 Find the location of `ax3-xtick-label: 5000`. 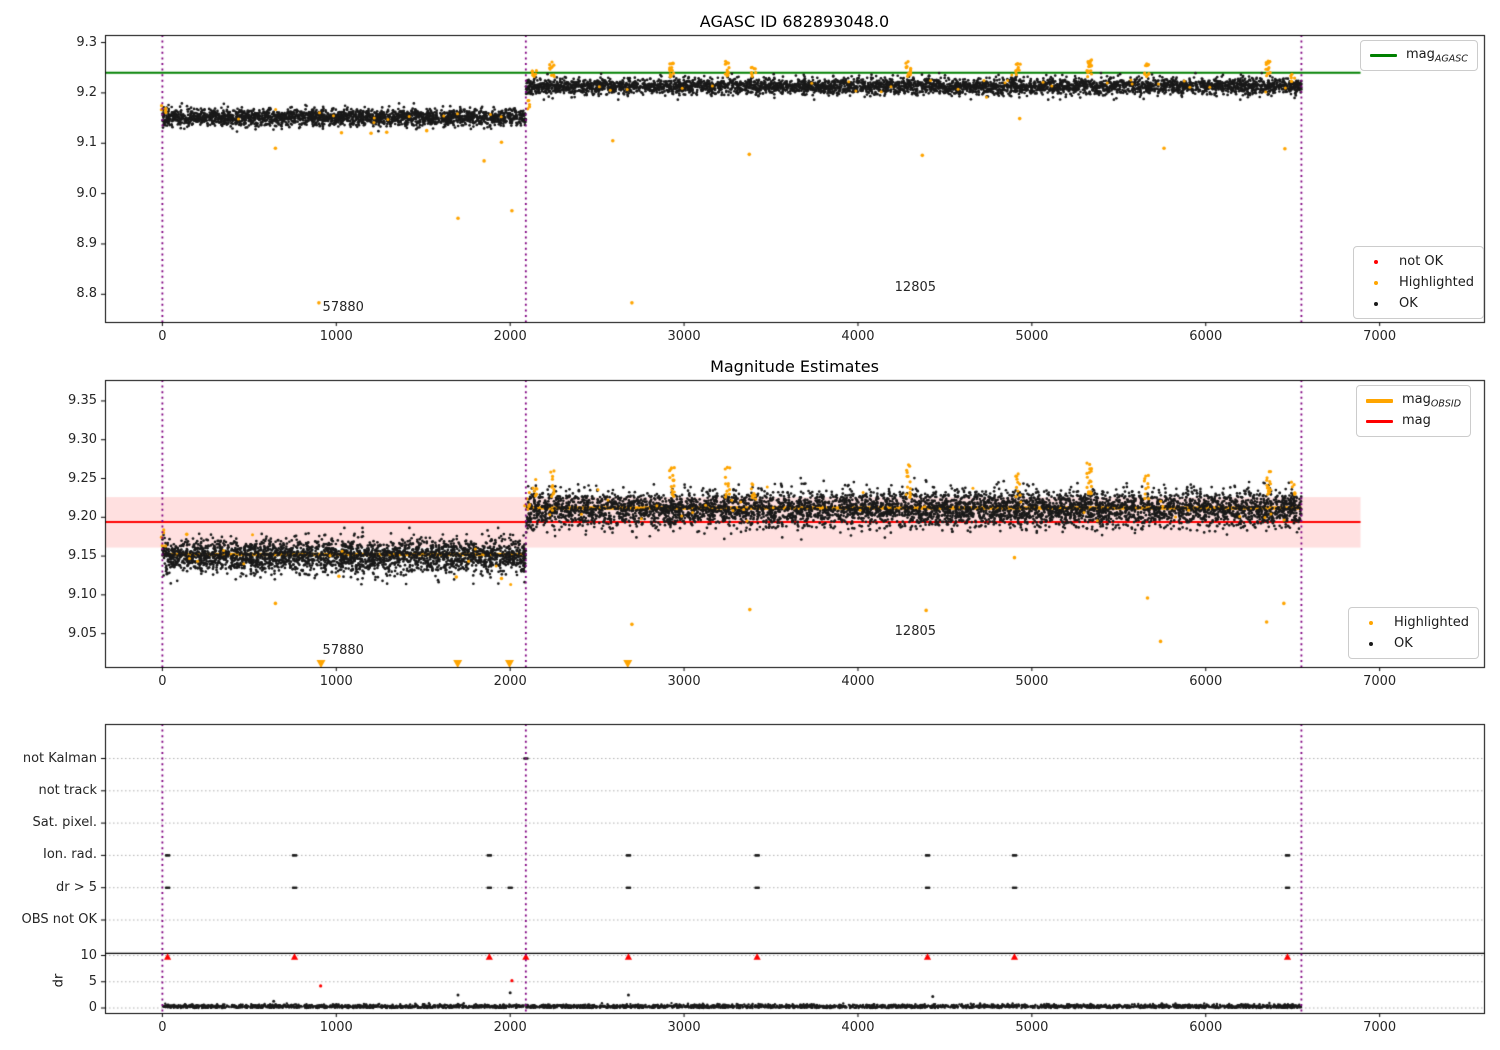

ax3-xtick-label: 5000 is located at coordinates (1032, 1027).